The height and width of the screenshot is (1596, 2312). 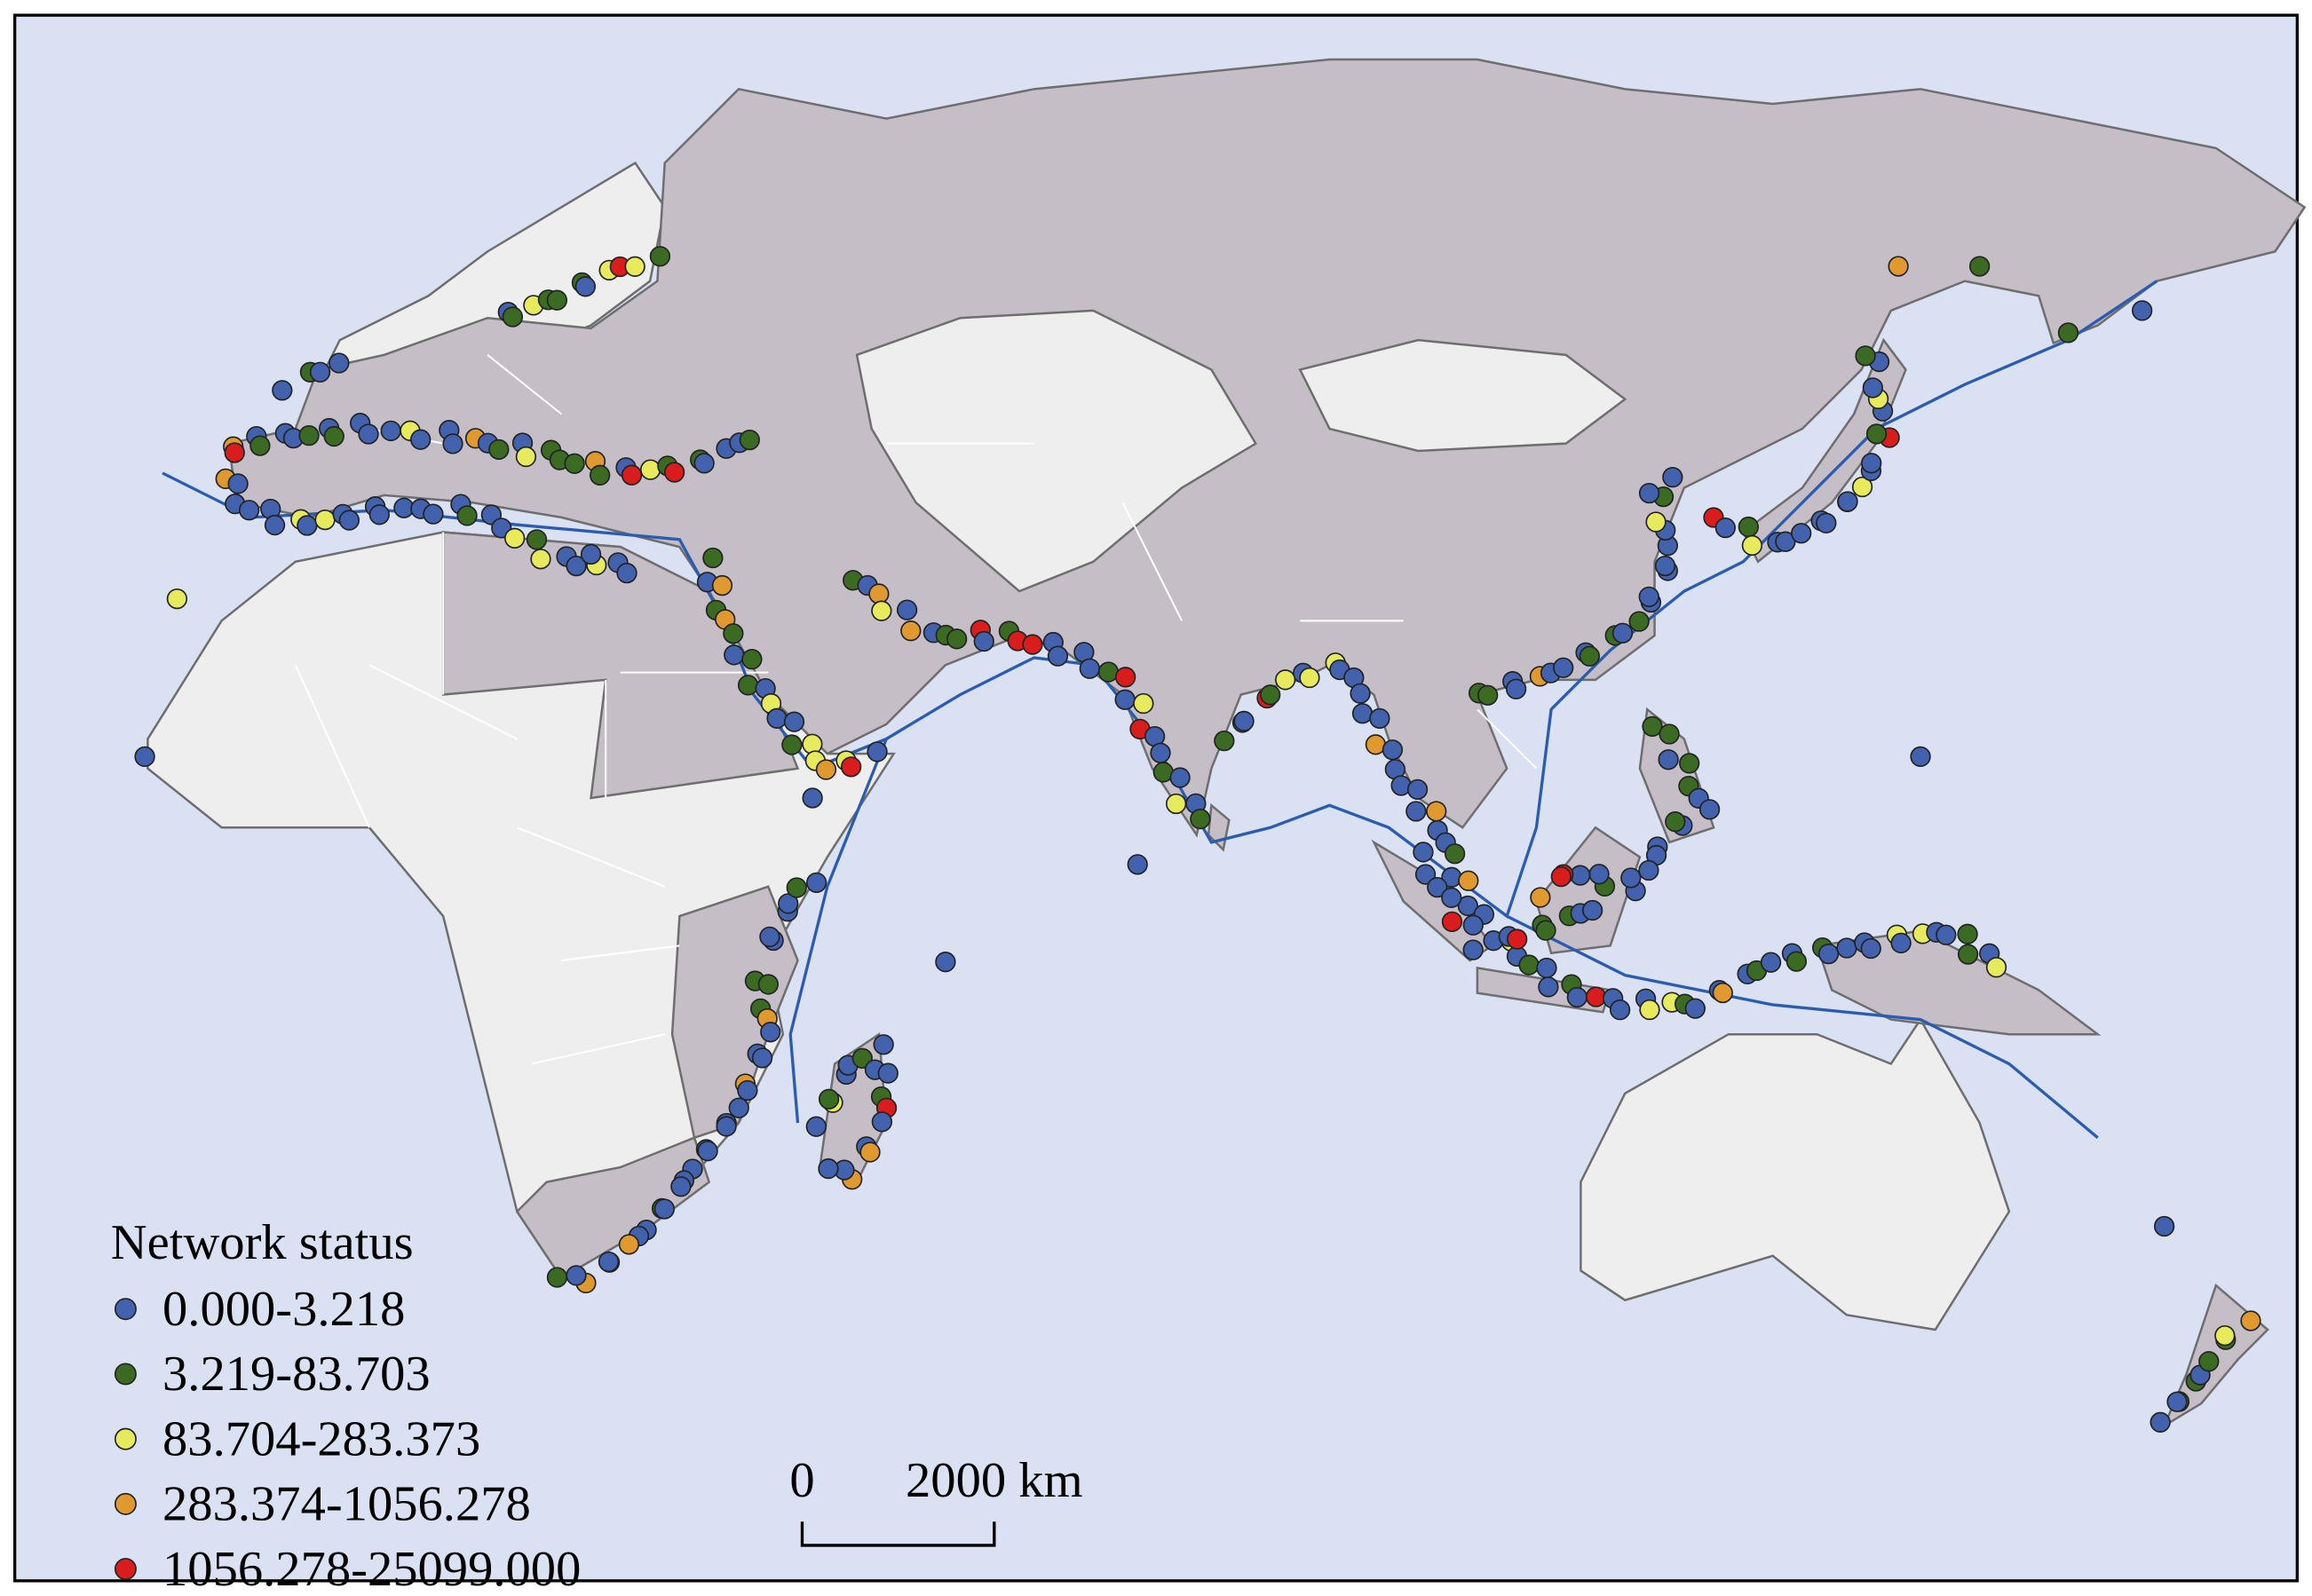 I want to click on scale-start: 0, so click(x=802, y=1480).